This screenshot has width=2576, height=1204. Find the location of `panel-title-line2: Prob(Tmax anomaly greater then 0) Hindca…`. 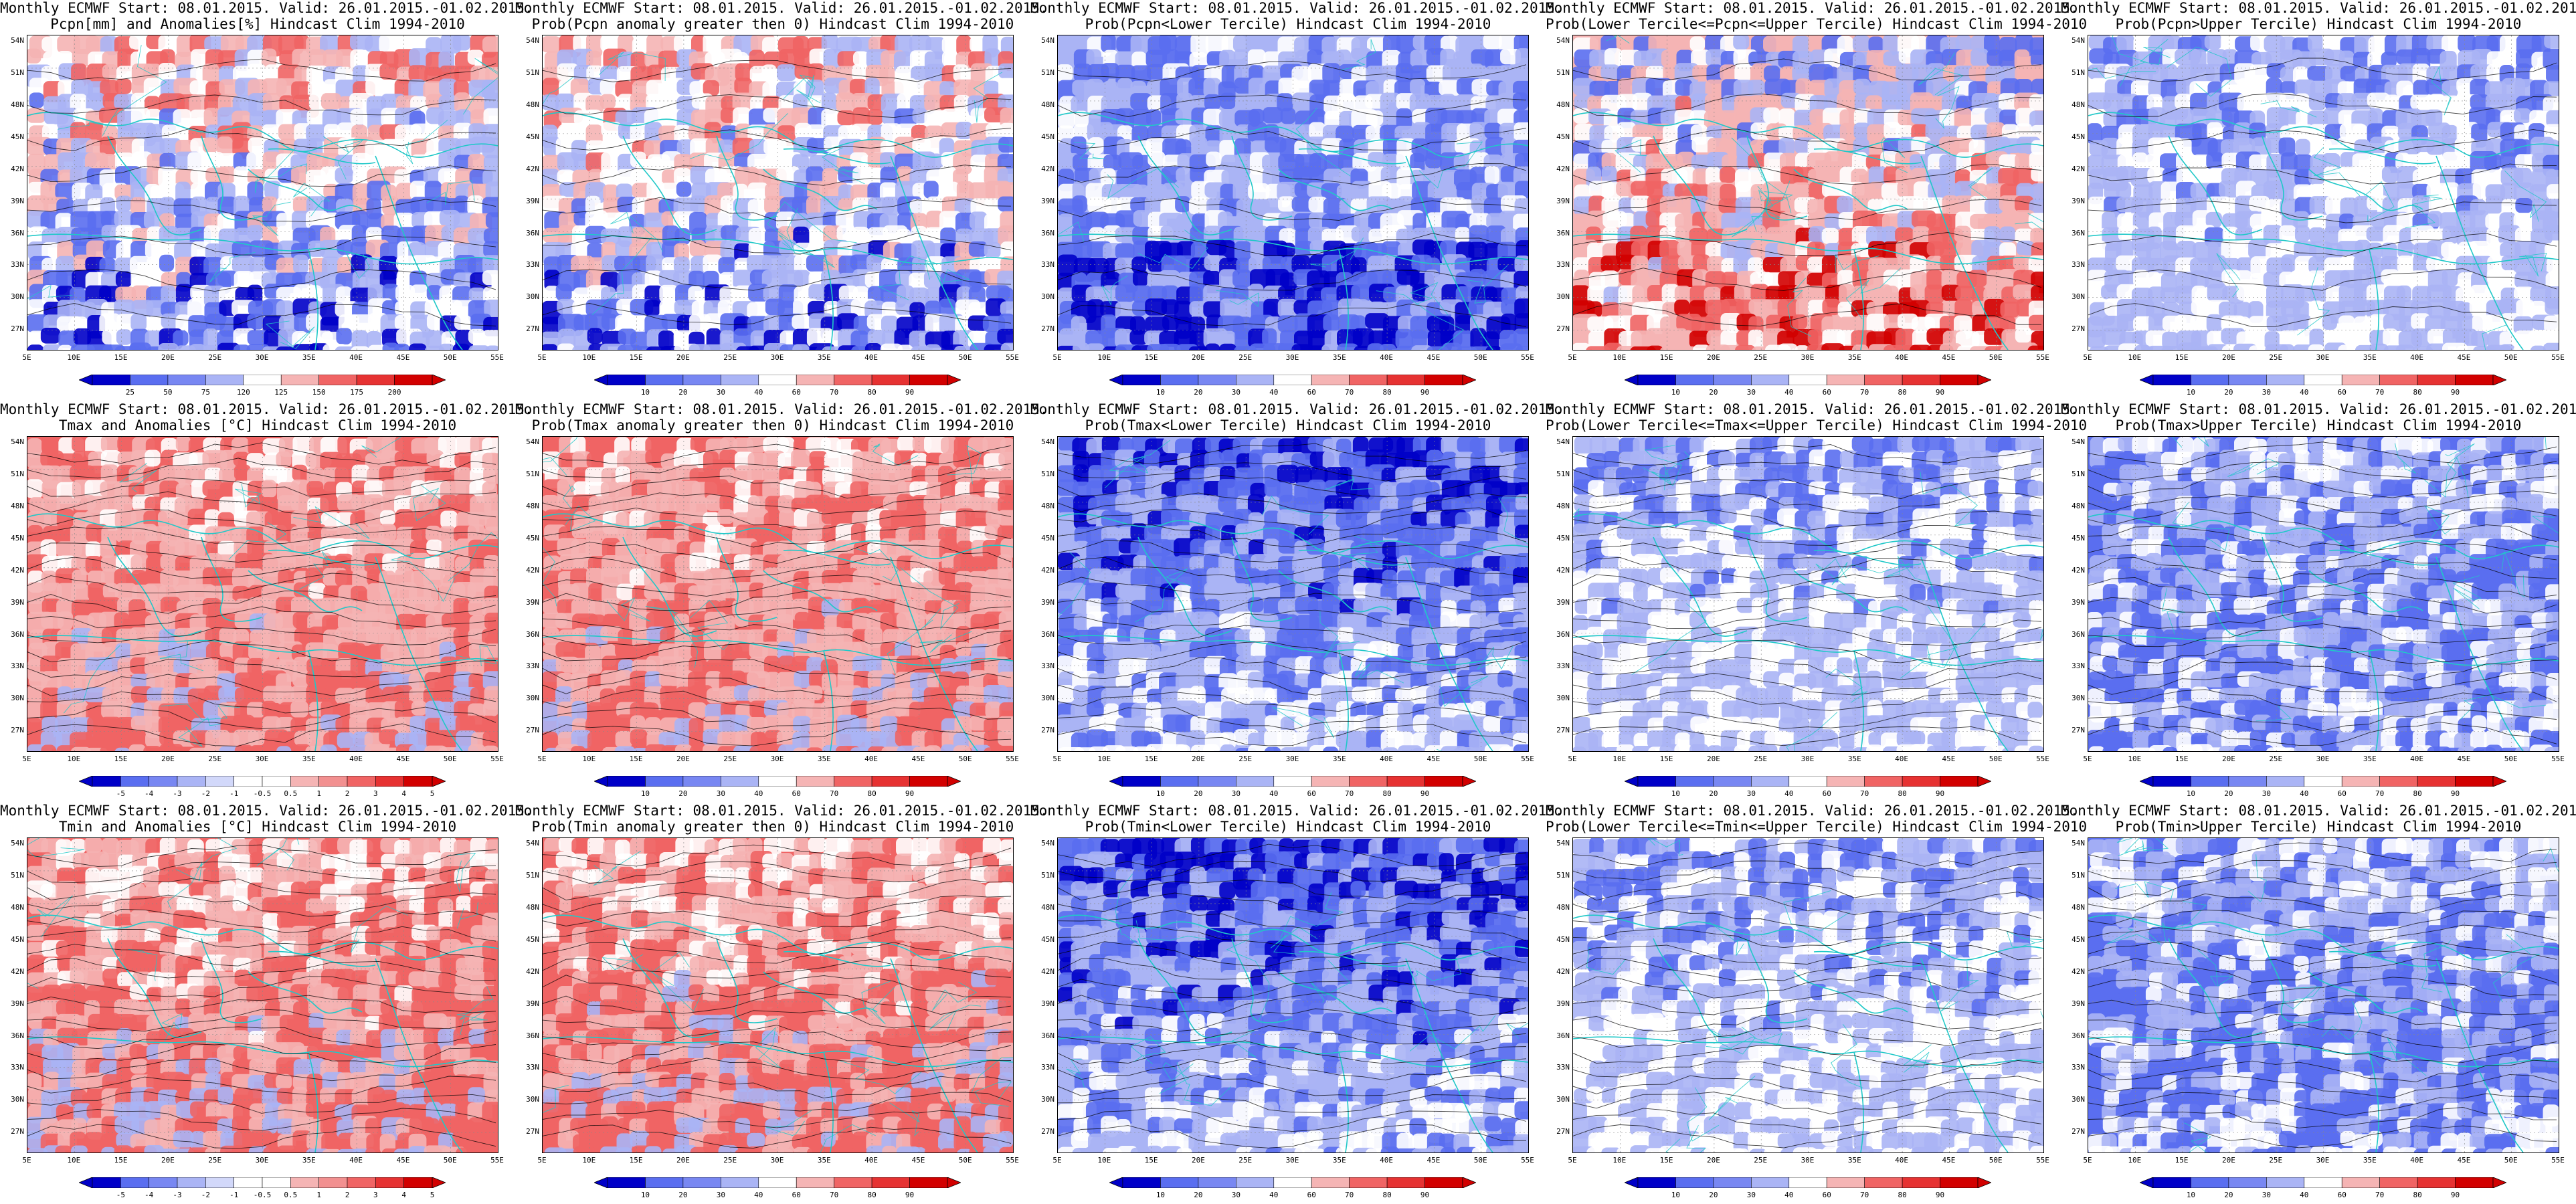

panel-title-line2: Prob(Tmax anomaly greater then 0) Hindca… is located at coordinates (773, 425).